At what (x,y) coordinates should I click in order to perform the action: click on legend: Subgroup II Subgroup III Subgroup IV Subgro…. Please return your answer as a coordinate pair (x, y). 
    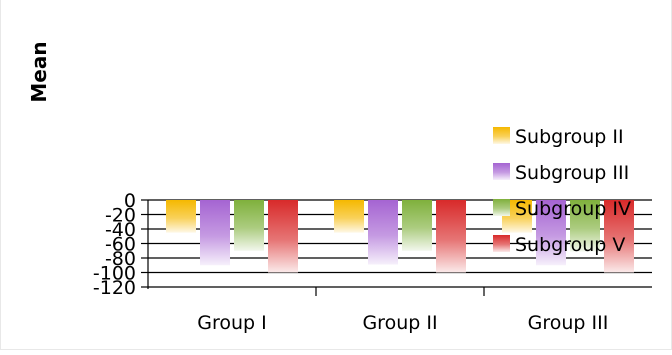
    Looking at the image, I should click on (562, 191).